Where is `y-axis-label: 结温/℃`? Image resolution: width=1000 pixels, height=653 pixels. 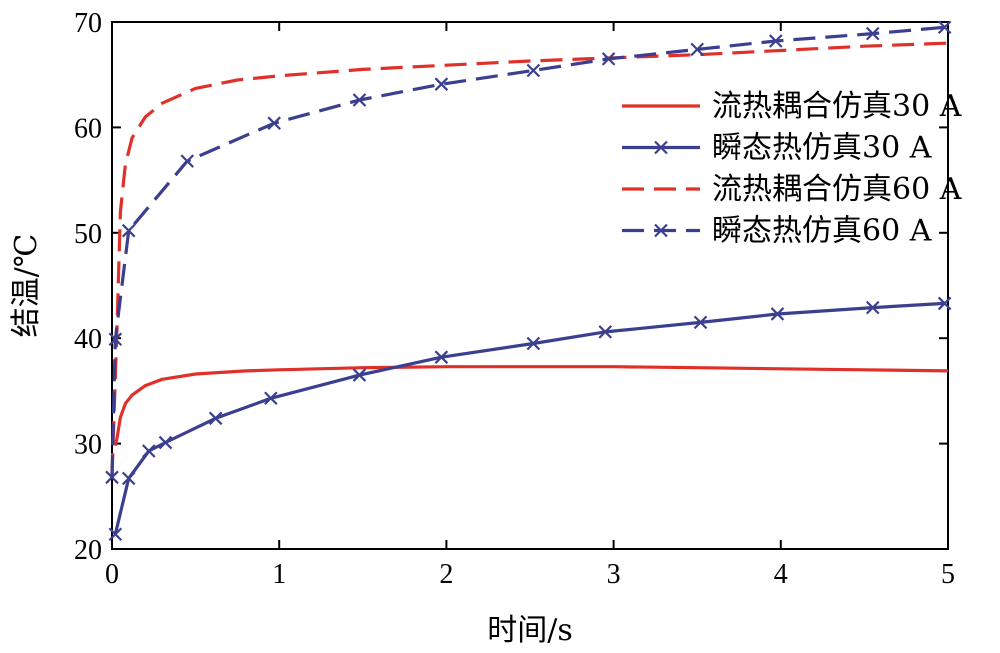 y-axis-label: 结温/℃ is located at coordinates (26, 286).